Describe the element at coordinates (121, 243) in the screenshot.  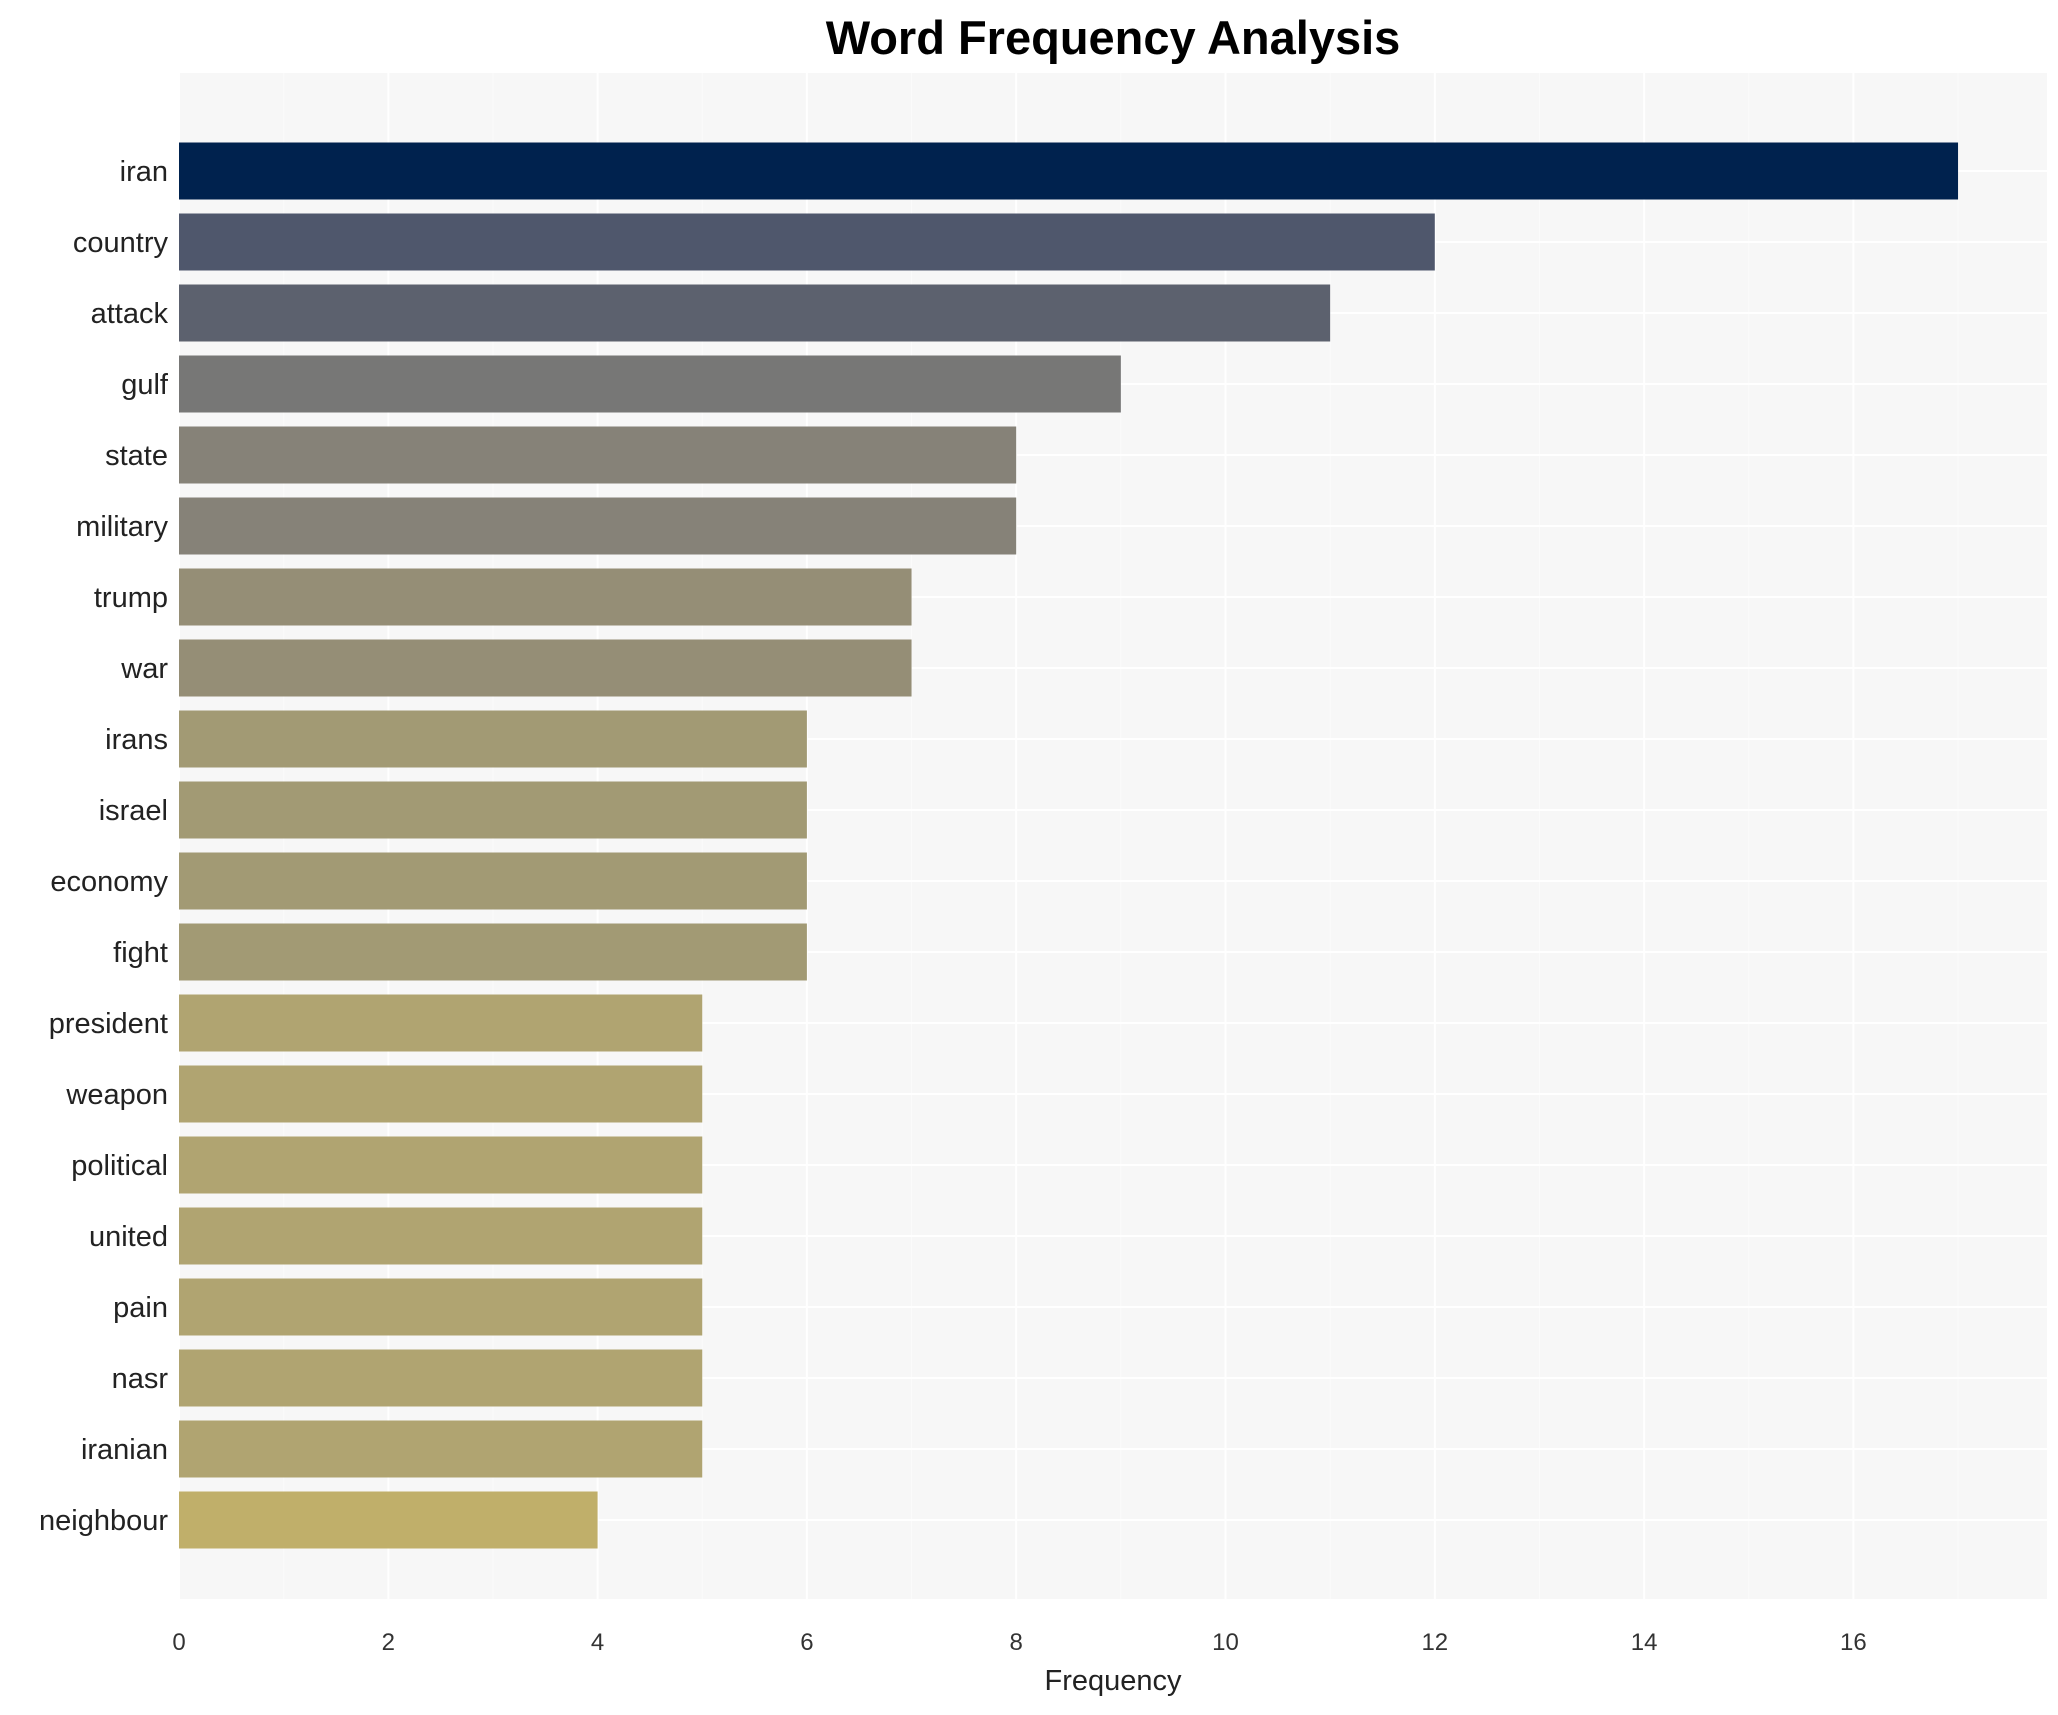
I see `category-label: country` at that location.